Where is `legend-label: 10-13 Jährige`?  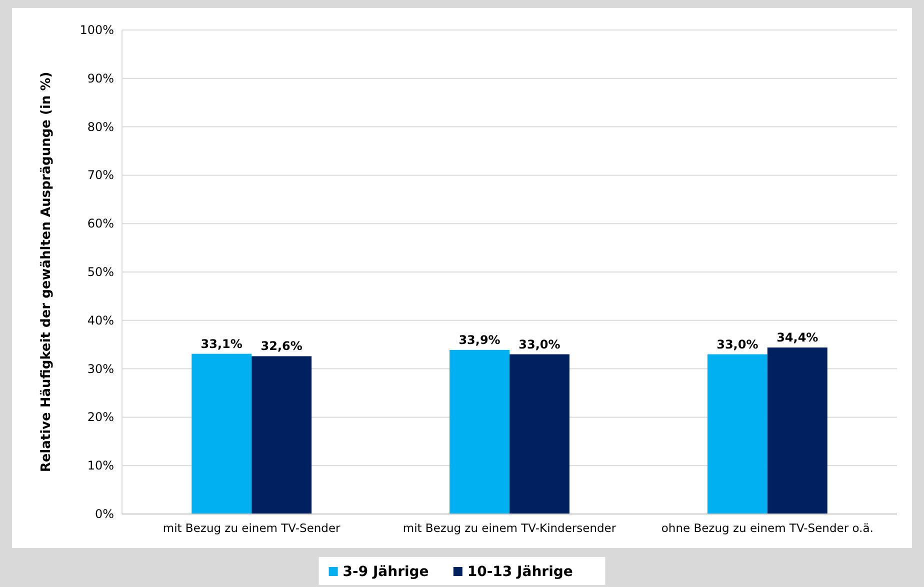
legend-label: 10-13 Jährige is located at coordinates (520, 572).